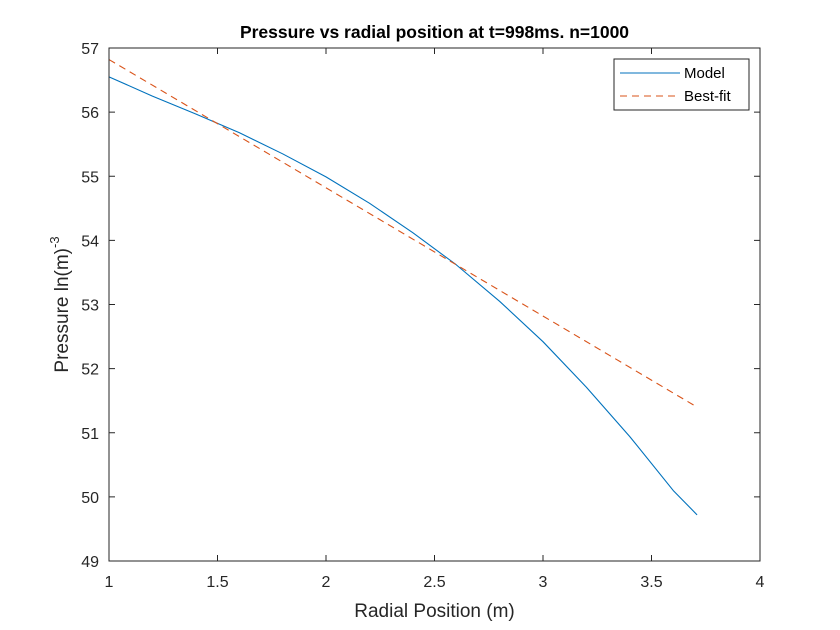 The width and height of the screenshot is (840, 630). I want to click on y-axis-label-superscript: -3, so click(54, 242).